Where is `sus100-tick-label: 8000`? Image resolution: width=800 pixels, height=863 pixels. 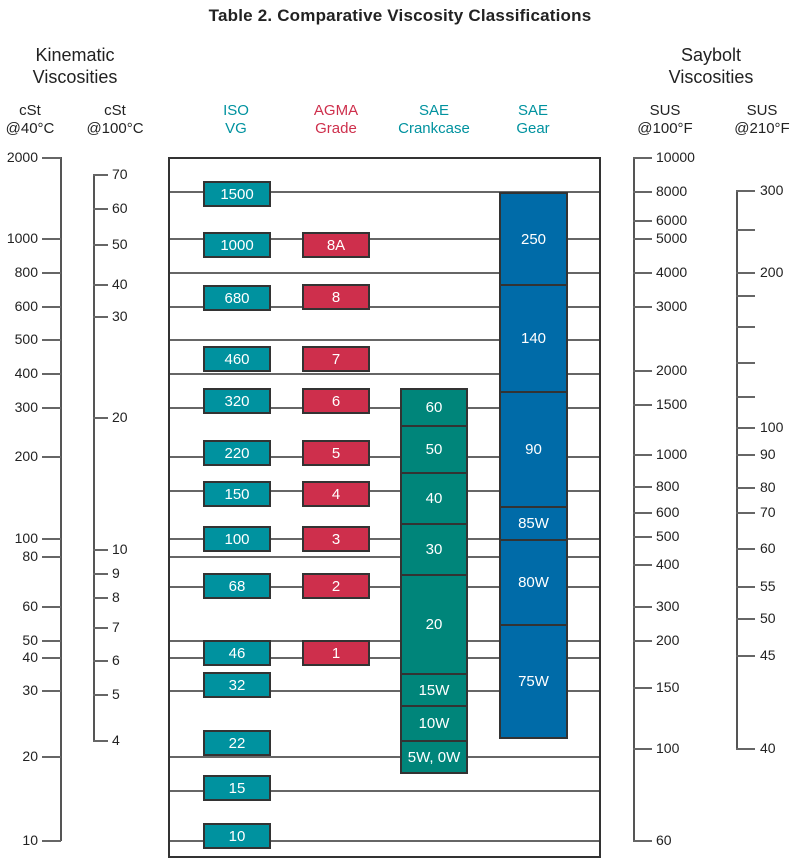 sus100-tick-label: 8000 is located at coordinates (672, 191).